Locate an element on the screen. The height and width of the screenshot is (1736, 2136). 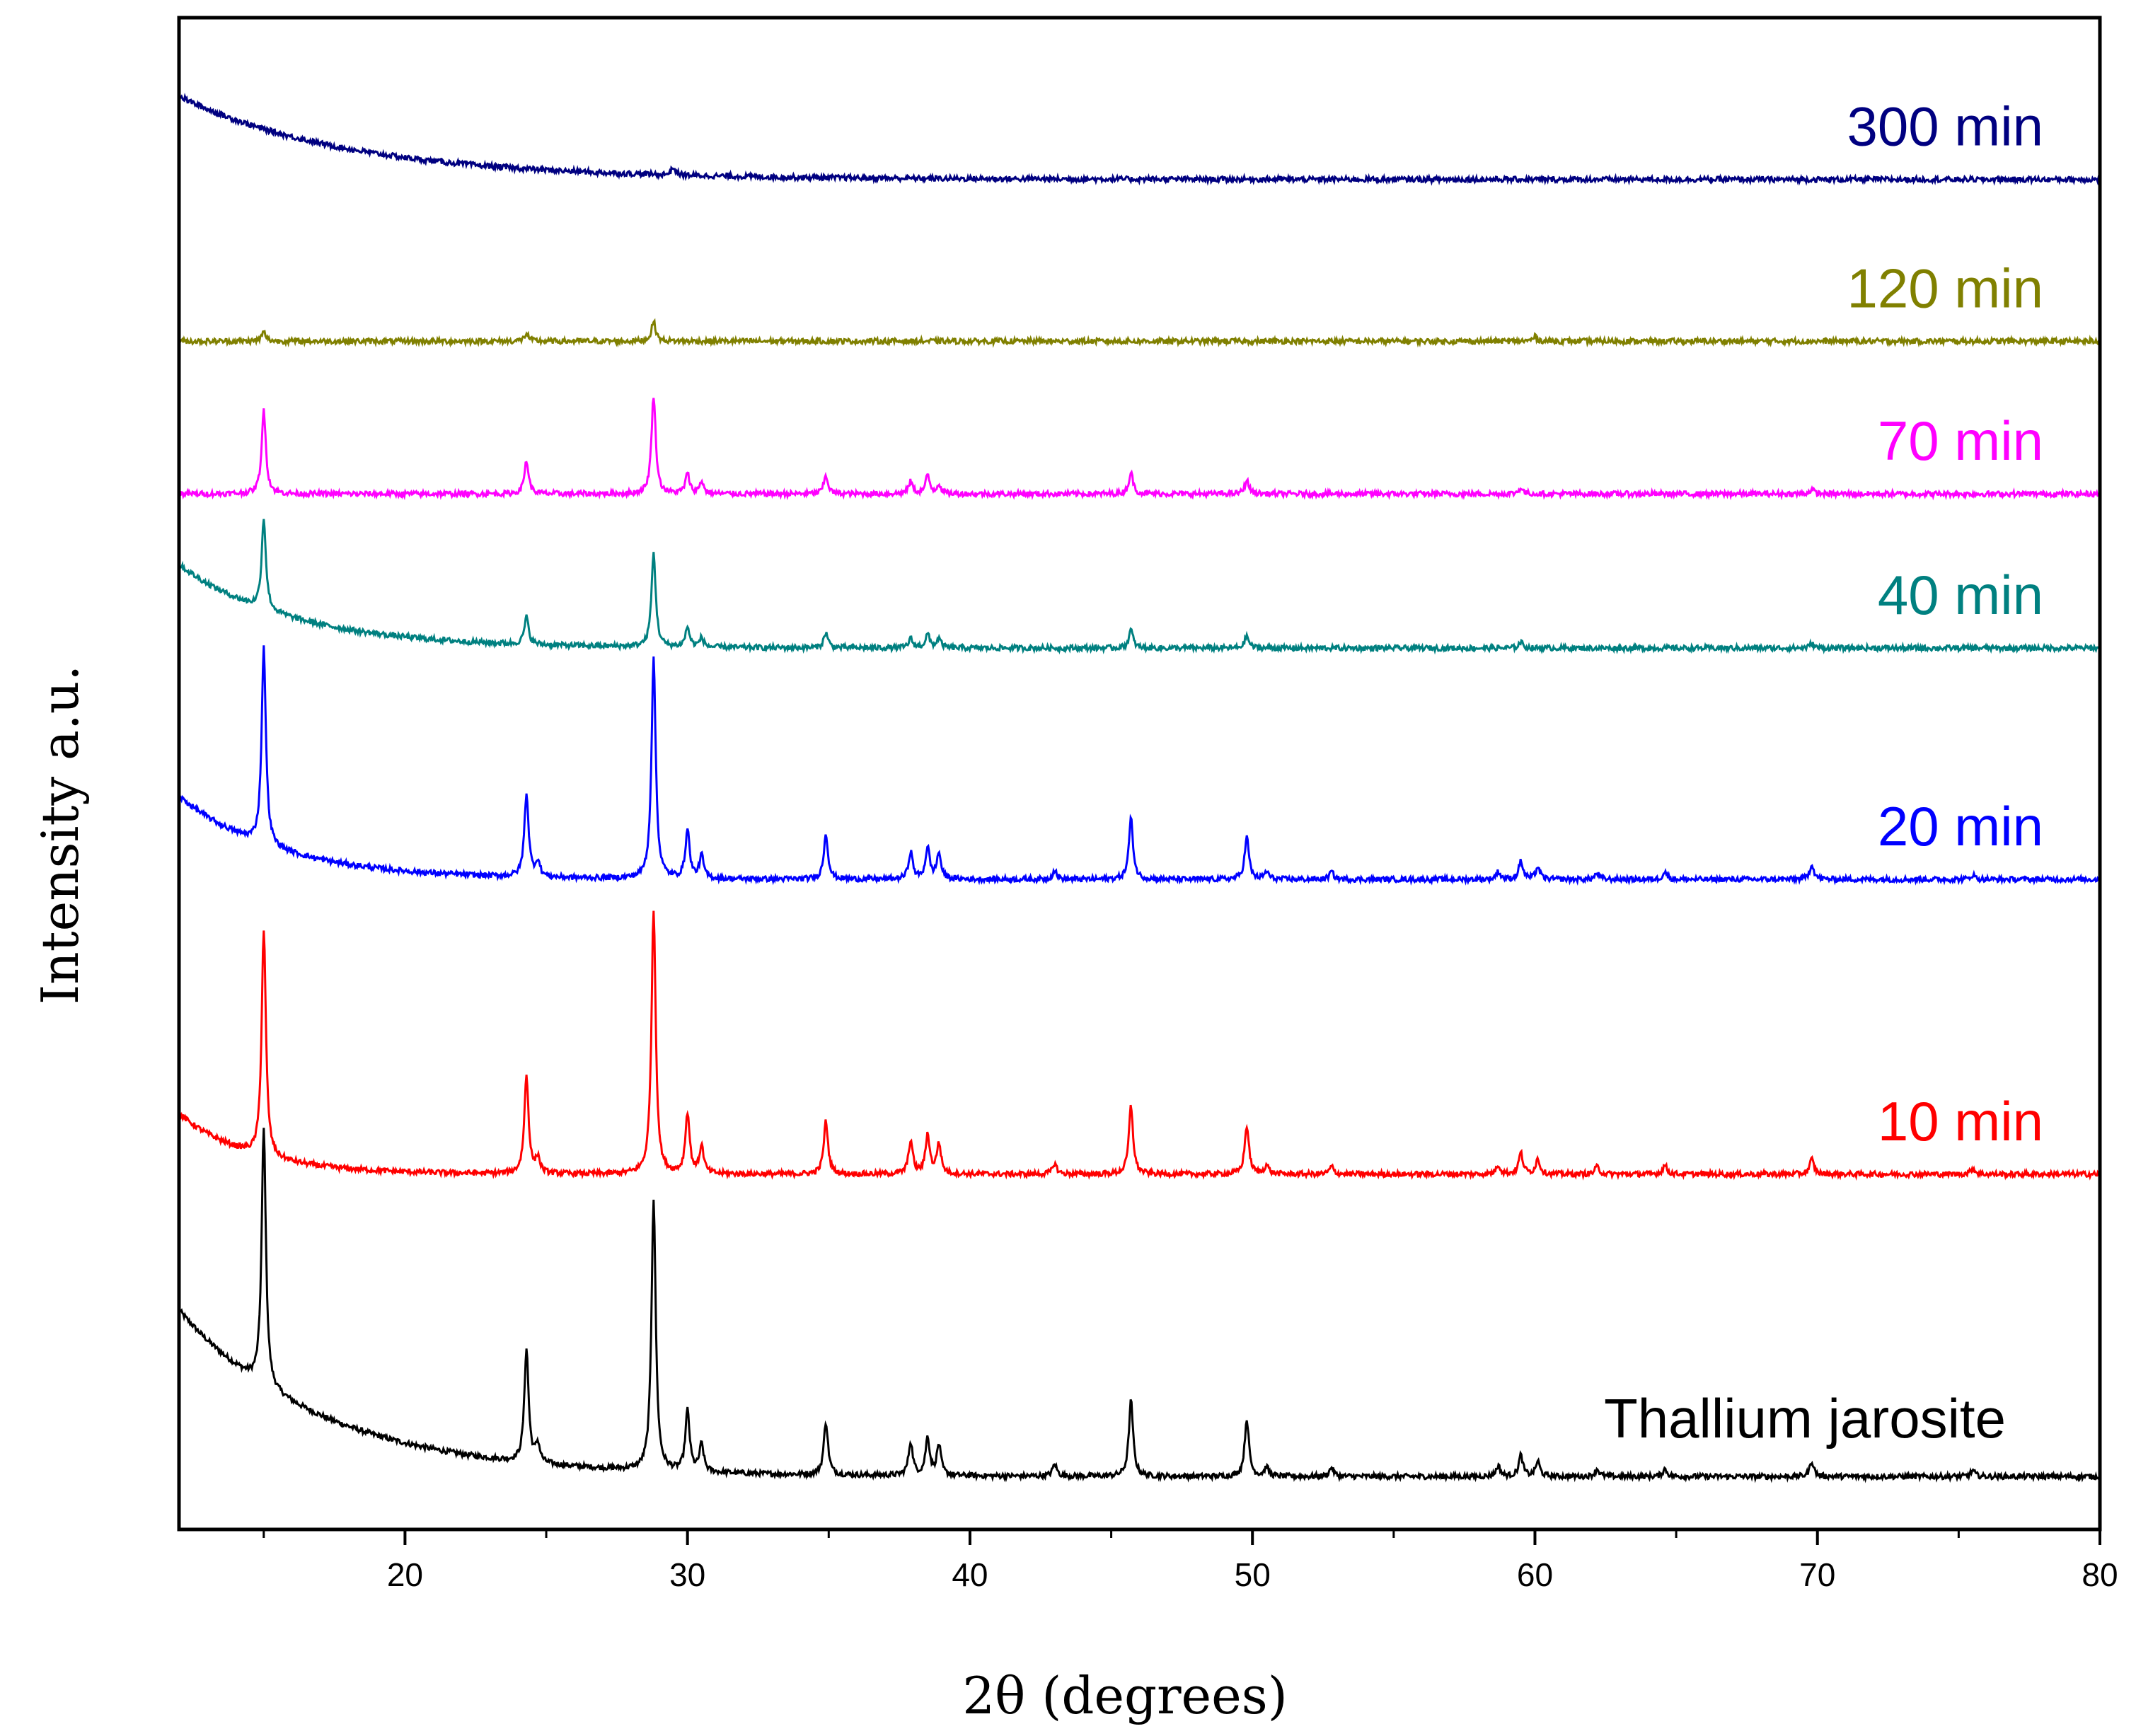
series-label-70-min: 70 min is located at coordinates (1960, 441).